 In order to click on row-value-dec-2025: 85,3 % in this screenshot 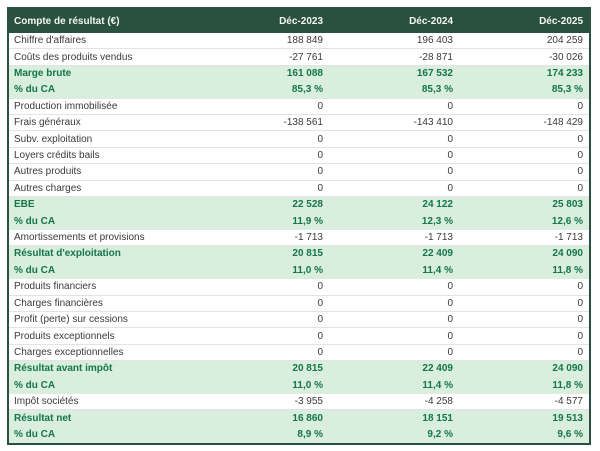, I will do `click(567, 90)`.